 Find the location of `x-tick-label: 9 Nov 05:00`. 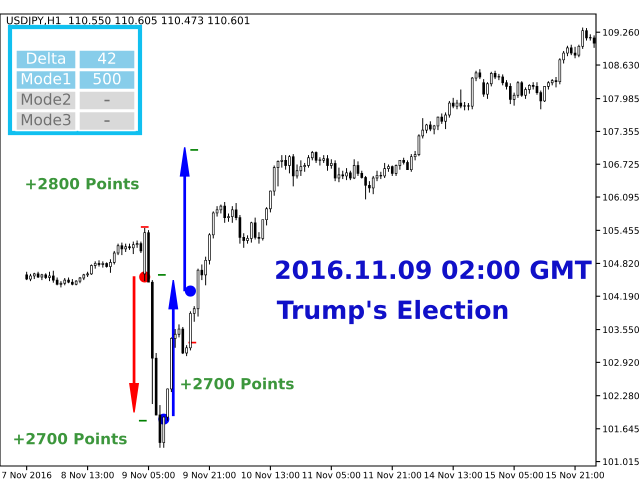

x-tick-label: 9 Nov 05:00 is located at coordinates (148, 475).